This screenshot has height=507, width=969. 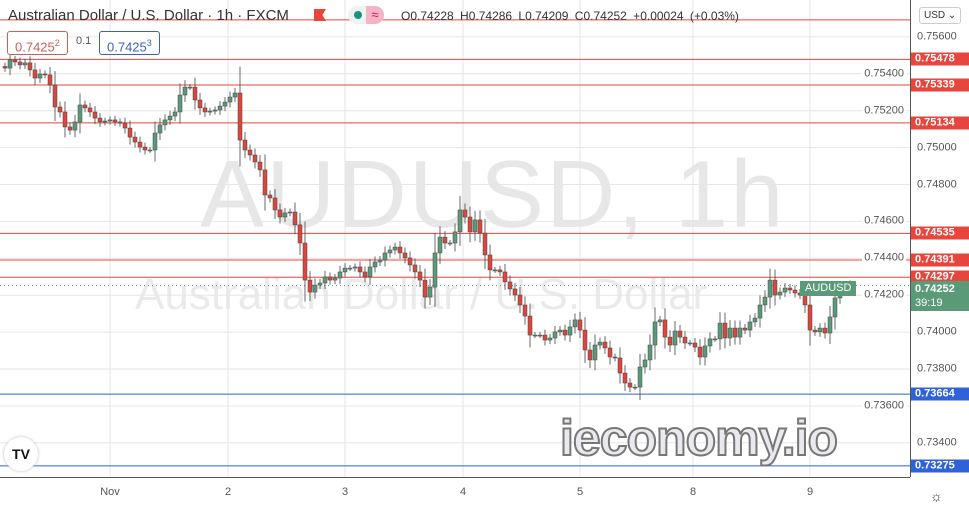 What do you see at coordinates (940, 260) in the screenshot?
I see `resistance-level-label: 0.74391` at bounding box center [940, 260].